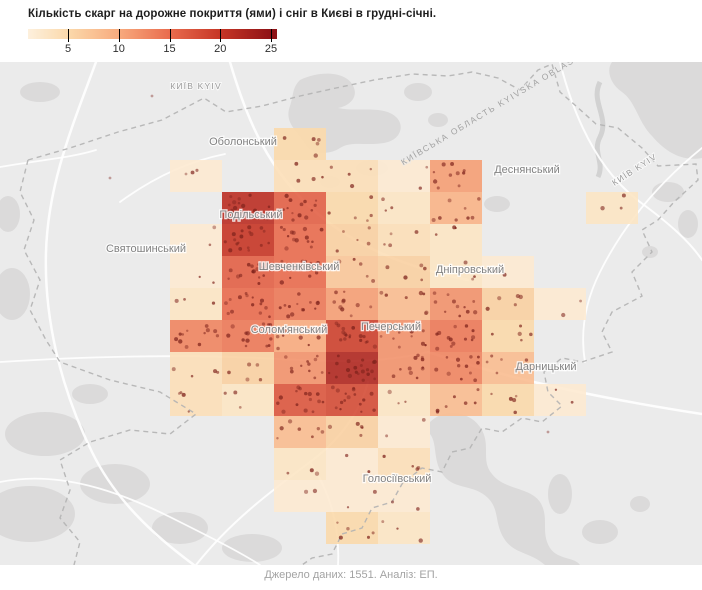 This screenshot has height=590, width=702. Describe the element at coordinates (289, 330) in the screenshot. I see `district-label: Солом'янський` at that location.